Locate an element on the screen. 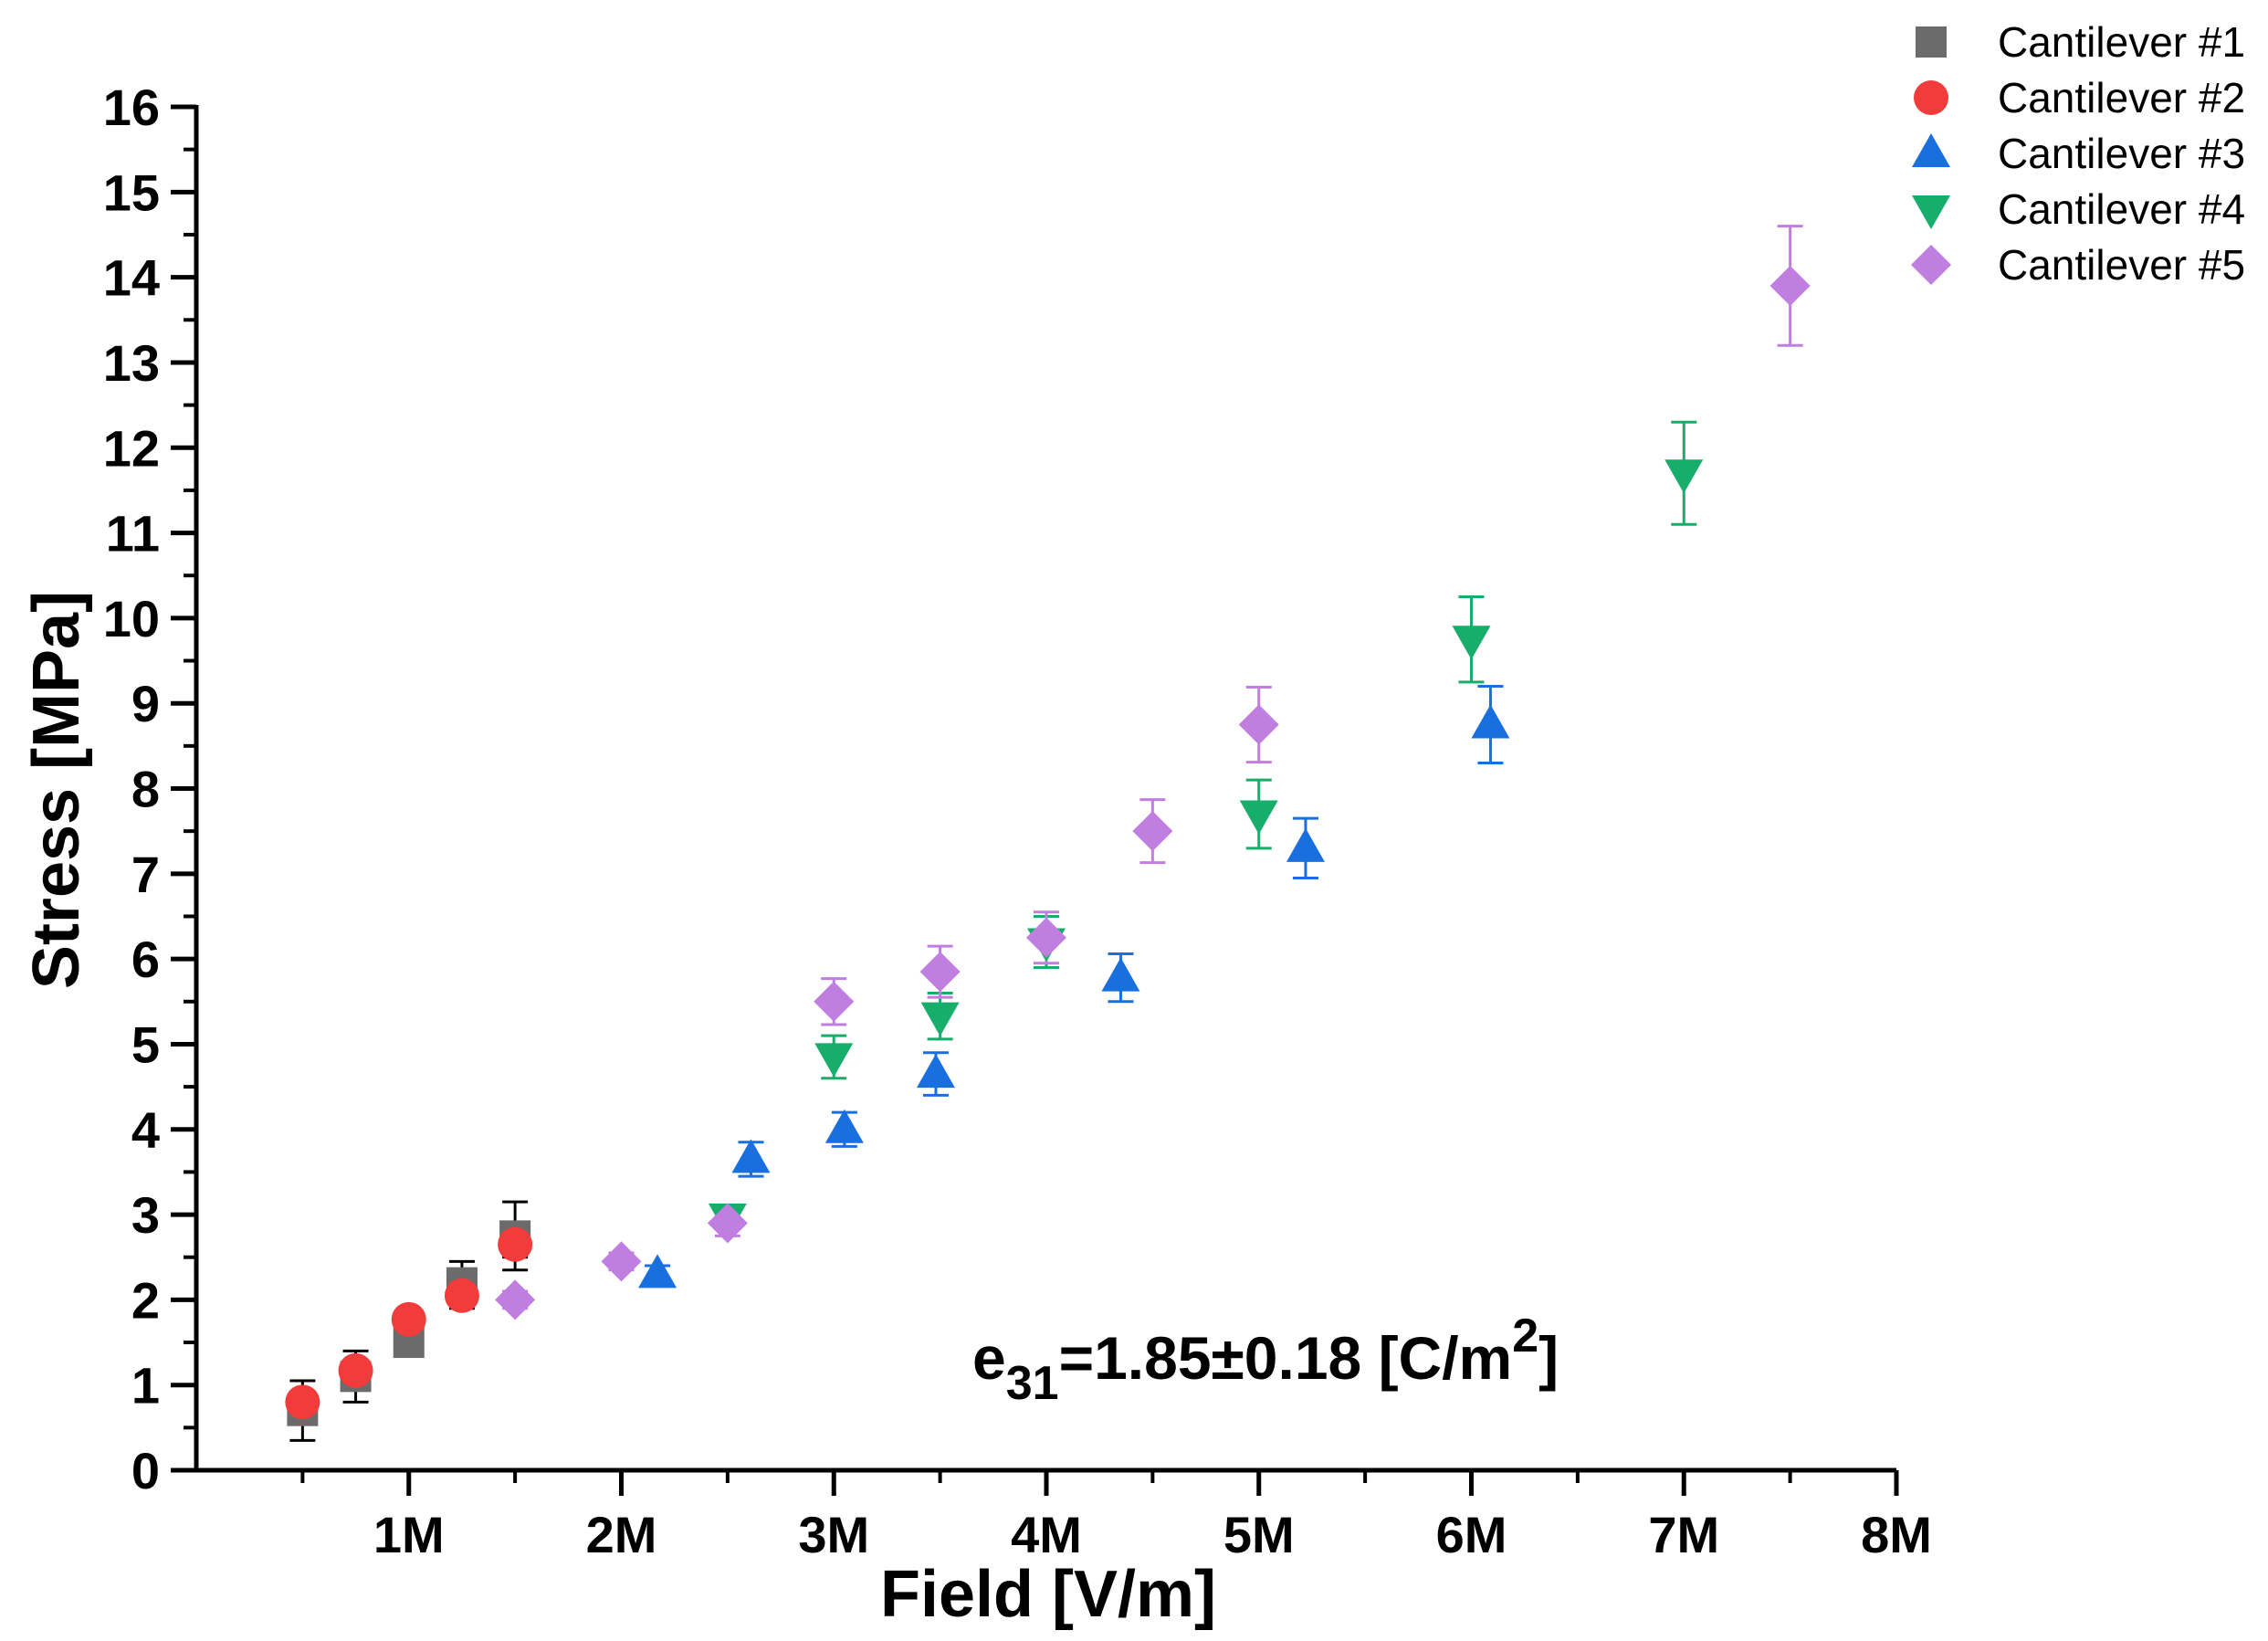  x-tick-label: 8M is located at coordinates (1896, 1534).